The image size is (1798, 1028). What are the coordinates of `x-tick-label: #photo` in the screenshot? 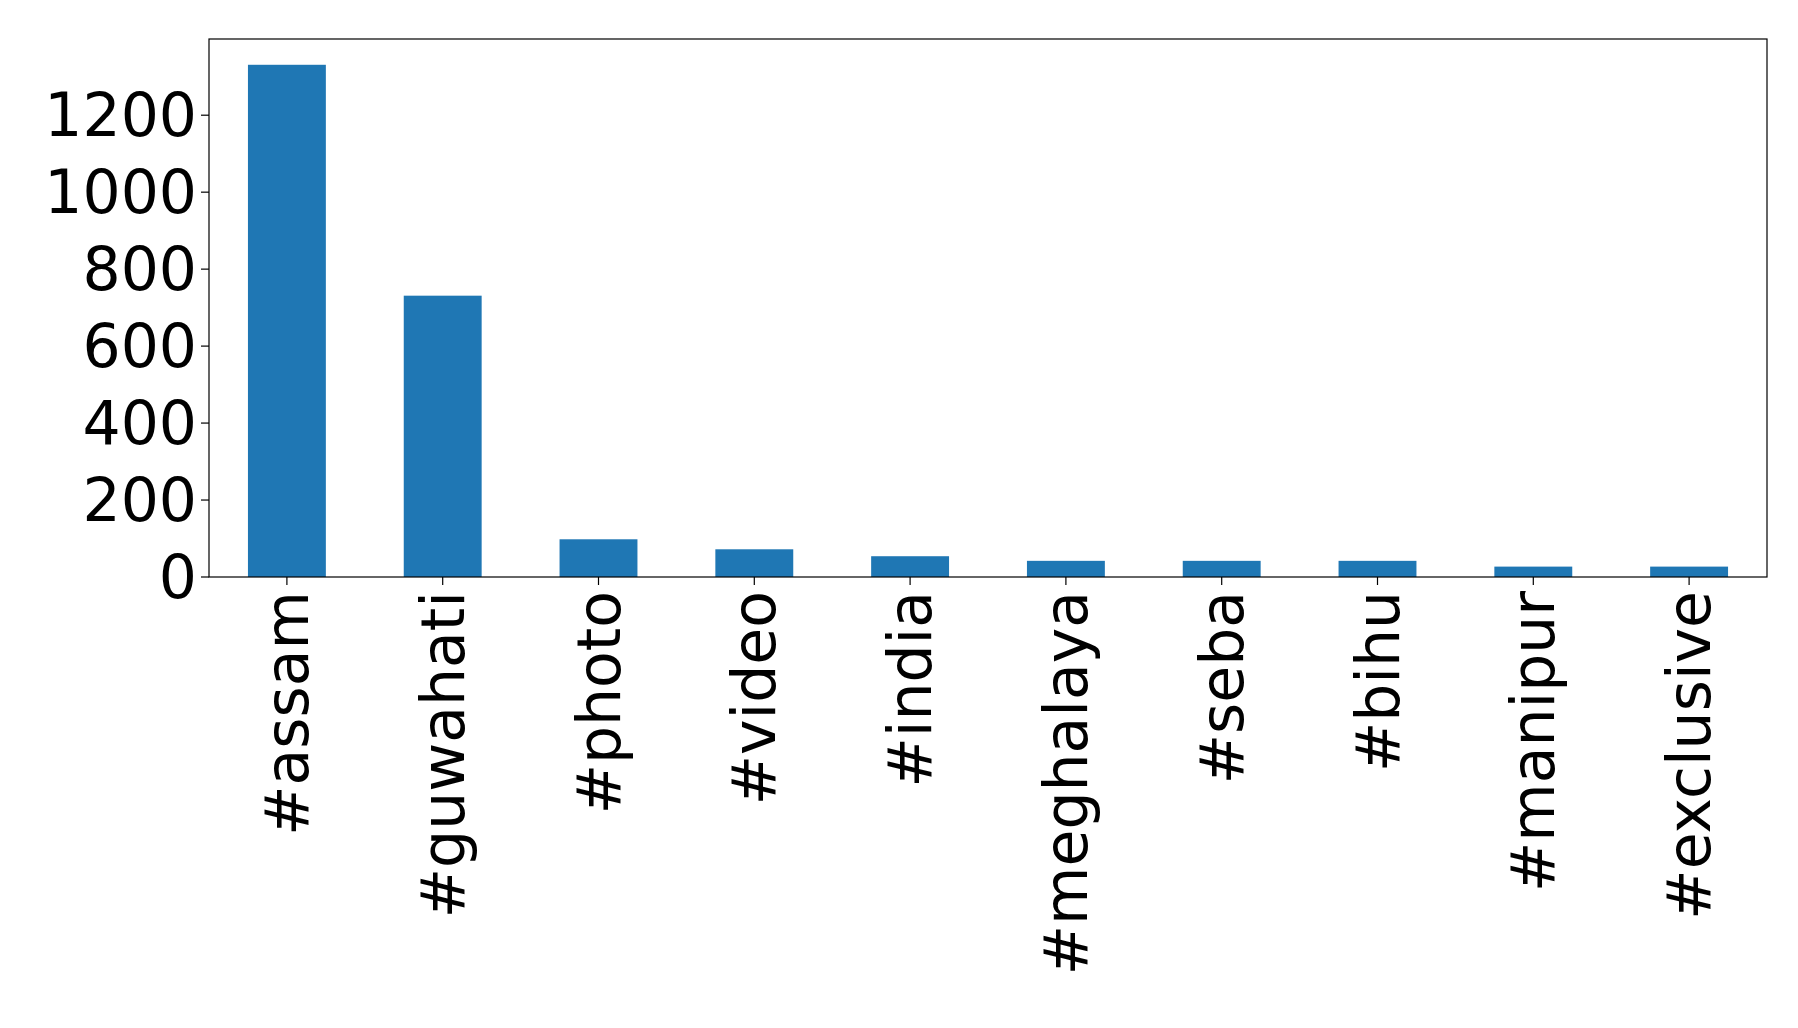 It's located at (598, 703).